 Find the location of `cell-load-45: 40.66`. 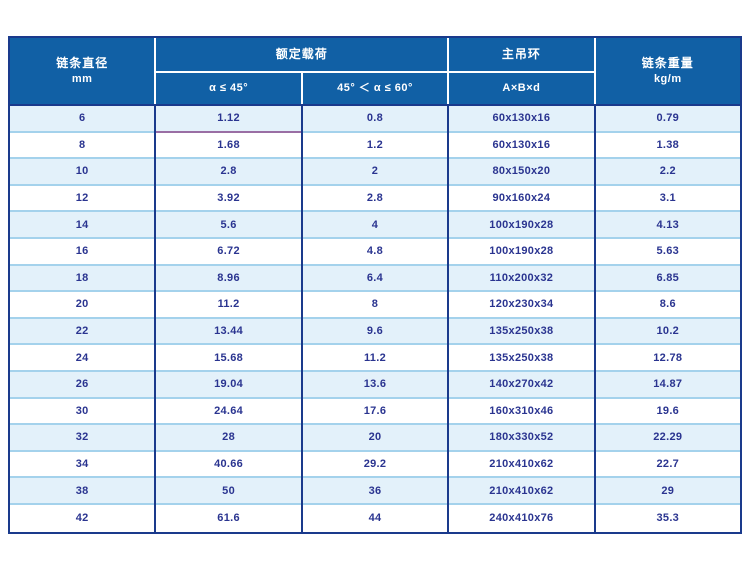

cell-load-45: 40.66 is located at coordinates (228, 465).